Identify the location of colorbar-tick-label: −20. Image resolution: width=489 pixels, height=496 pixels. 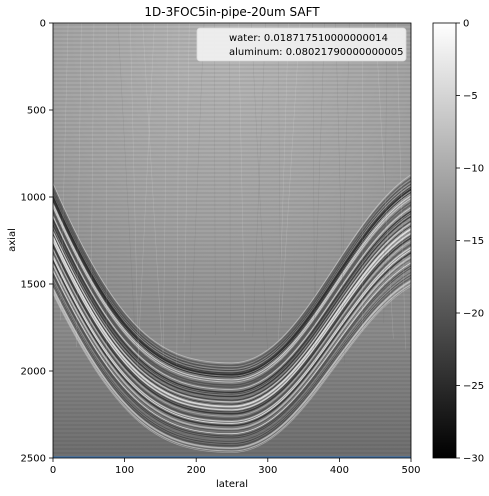
(473, 314).